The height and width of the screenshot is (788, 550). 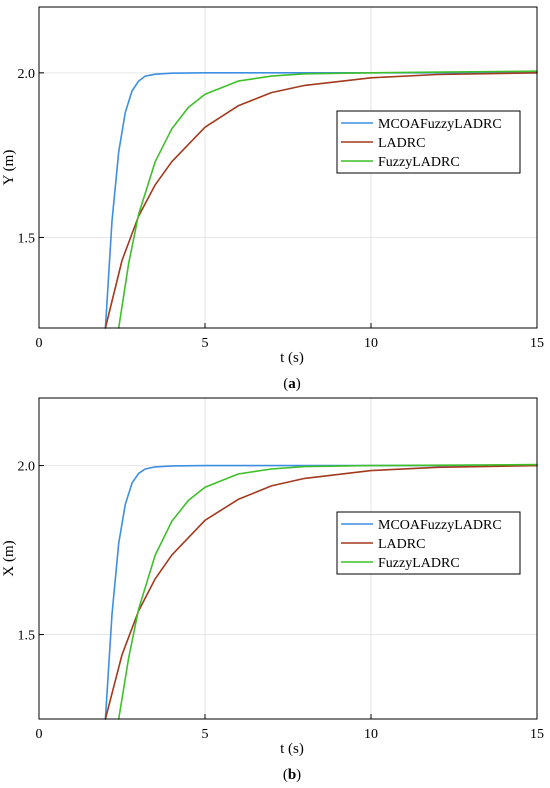 I want to click on caption-letter: b, so click(x=292, y=775).